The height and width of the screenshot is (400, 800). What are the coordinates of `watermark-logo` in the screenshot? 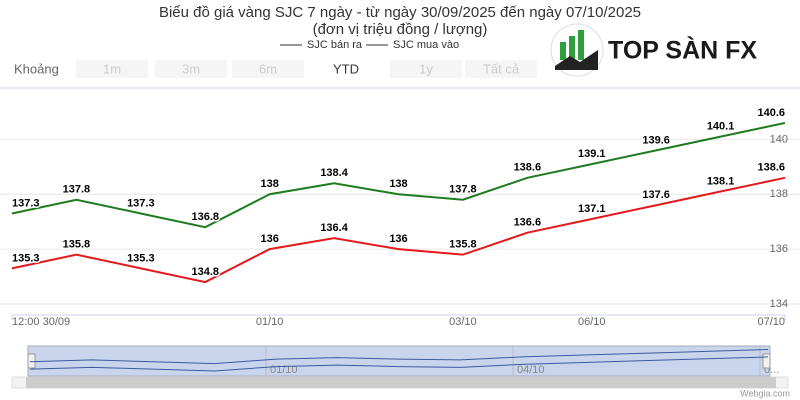 It's located at (577, 50).